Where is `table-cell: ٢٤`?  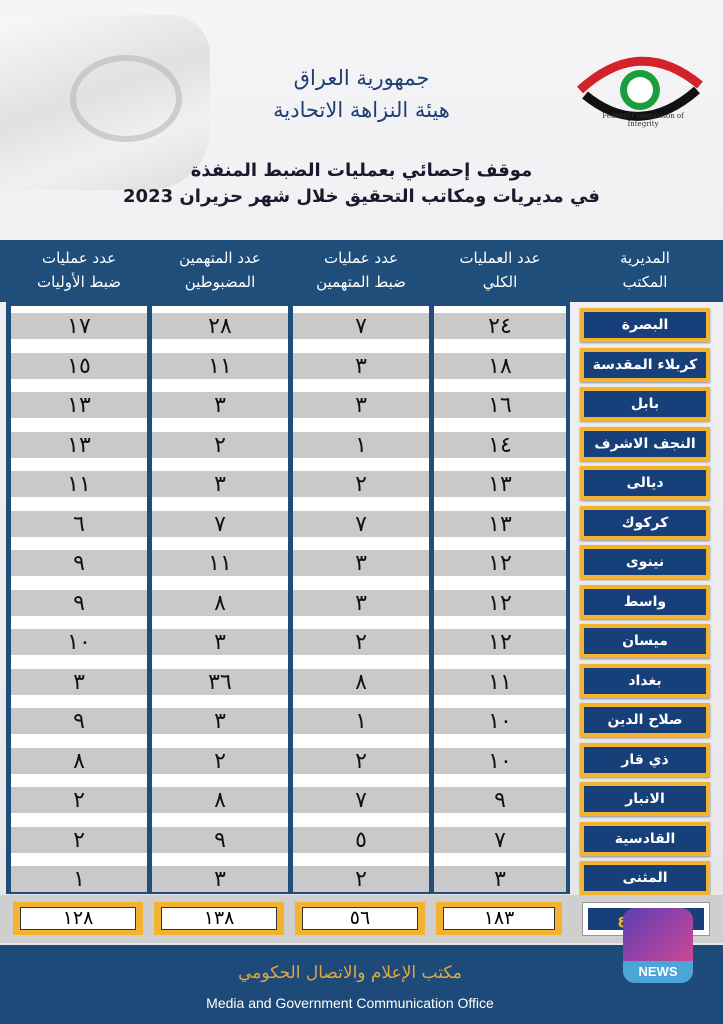
table-cell: ٢٤ is located at coordinates (500, 326).